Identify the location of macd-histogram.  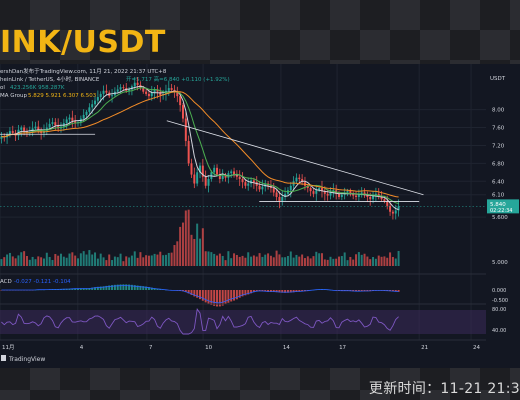
(200, 295).